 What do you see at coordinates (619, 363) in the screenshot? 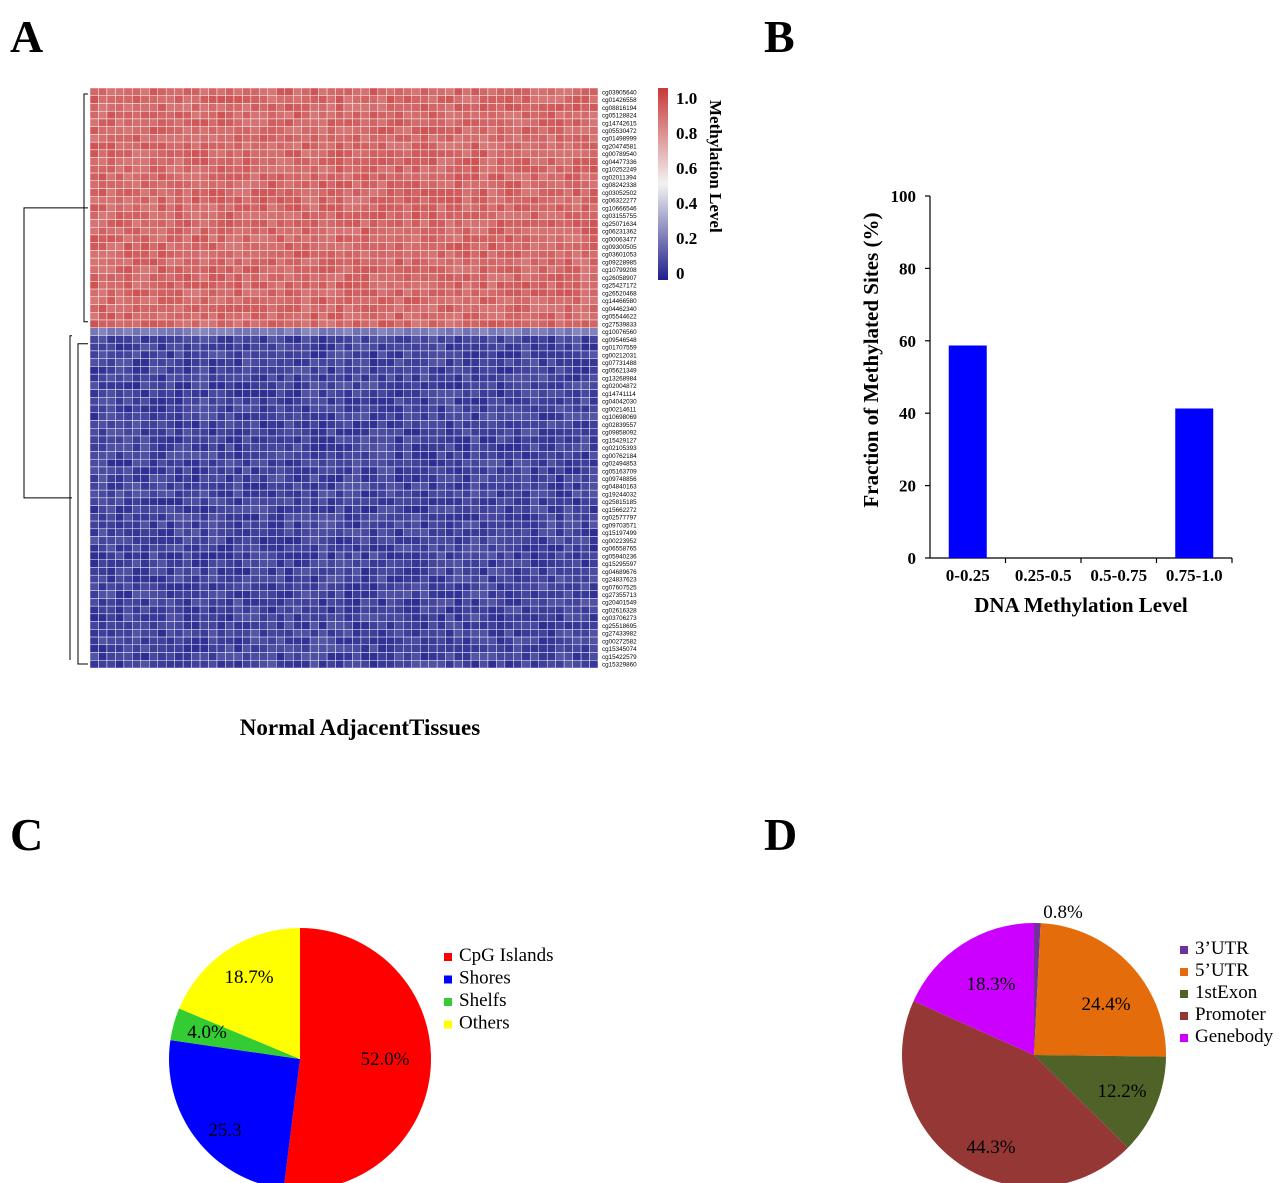
I see `row-label: cg07731488` at bounding box center [619, 363].